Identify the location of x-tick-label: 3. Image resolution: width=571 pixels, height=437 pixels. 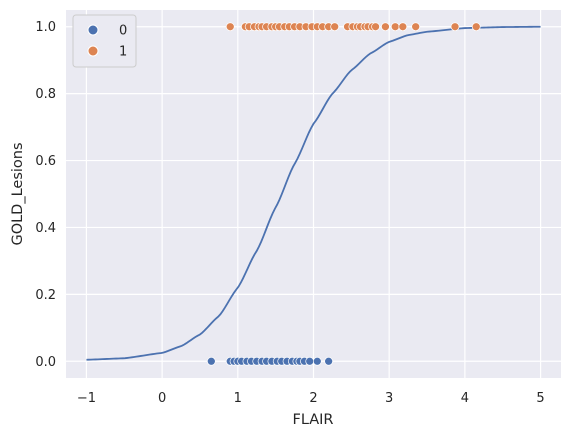
(389, 398).